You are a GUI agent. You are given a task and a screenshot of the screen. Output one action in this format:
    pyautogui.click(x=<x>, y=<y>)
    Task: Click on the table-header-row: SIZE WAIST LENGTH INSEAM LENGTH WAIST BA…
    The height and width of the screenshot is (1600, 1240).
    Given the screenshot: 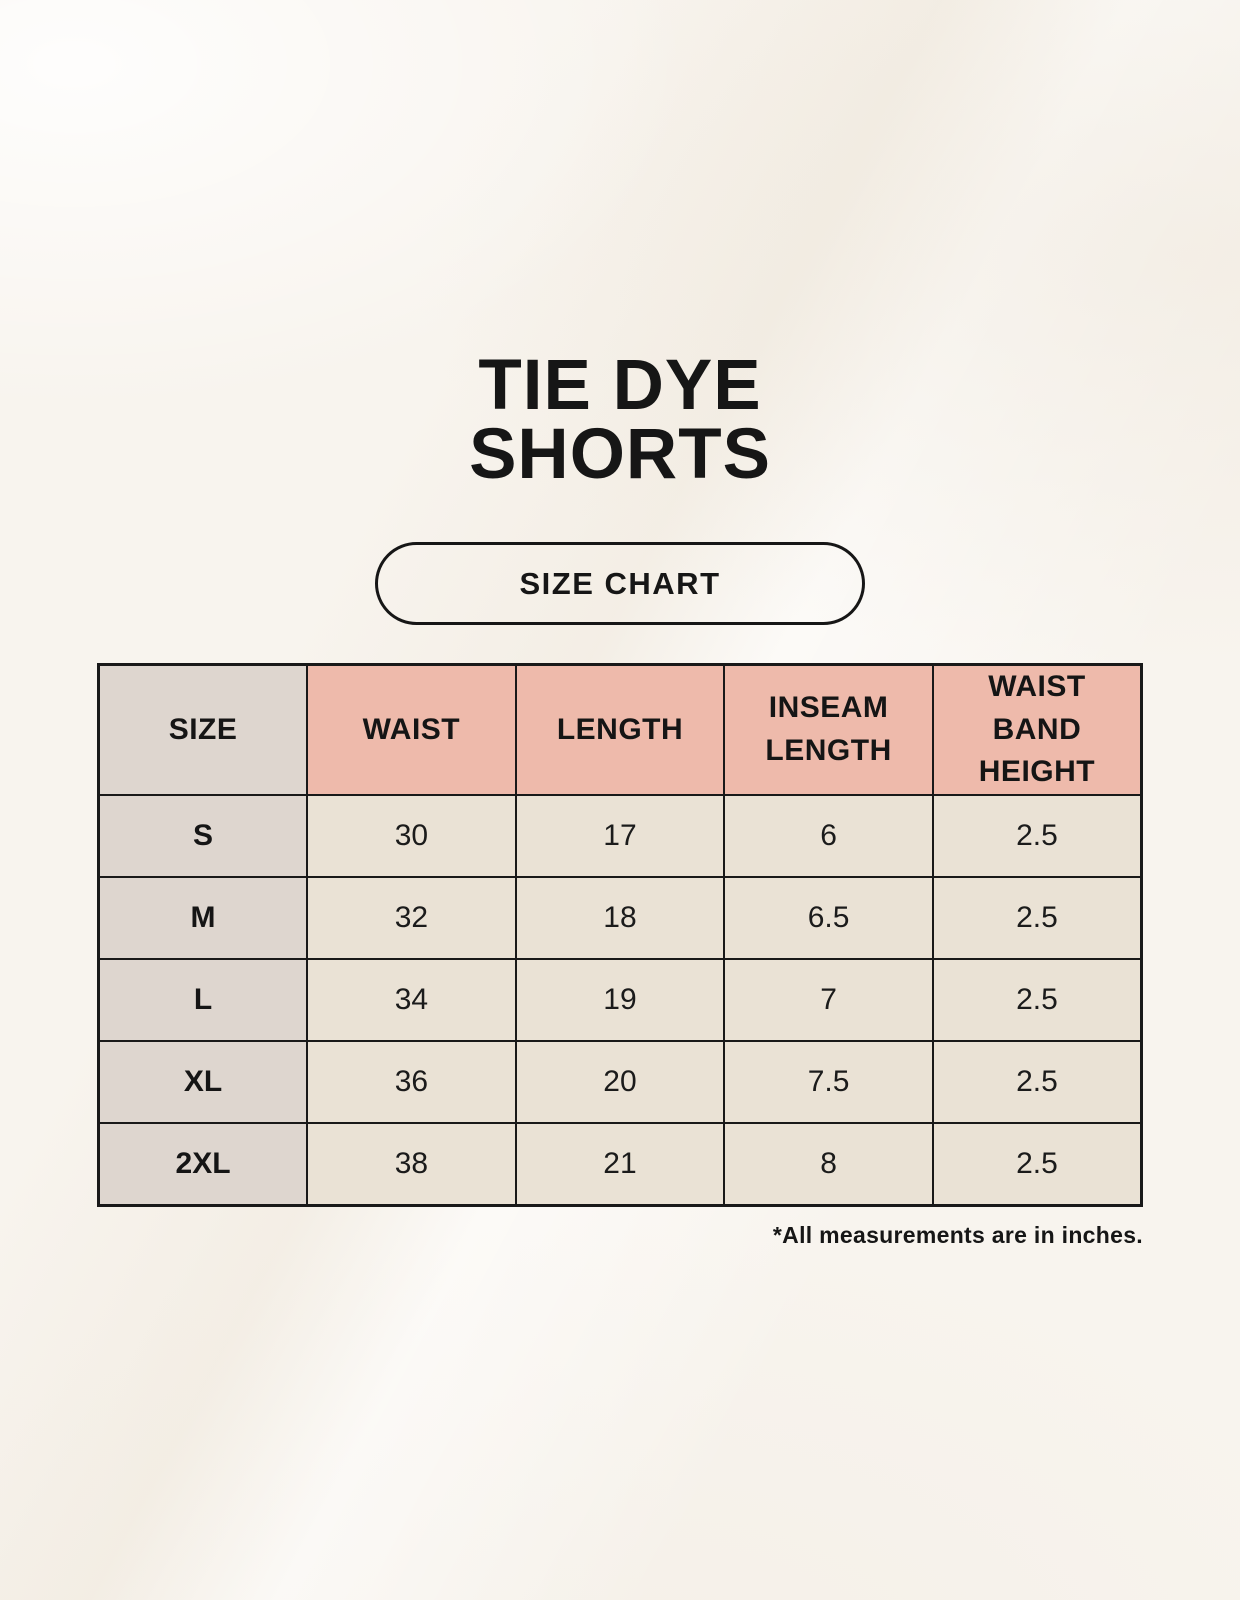 What is the action you would take?
    pyautogui.click(x=620, y=729)
    